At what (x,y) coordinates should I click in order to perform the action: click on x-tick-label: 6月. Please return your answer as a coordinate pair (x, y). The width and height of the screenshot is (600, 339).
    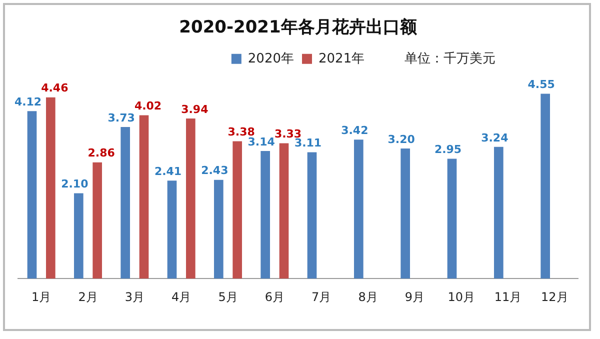
    Looking at the image, I should click on (274, 297).